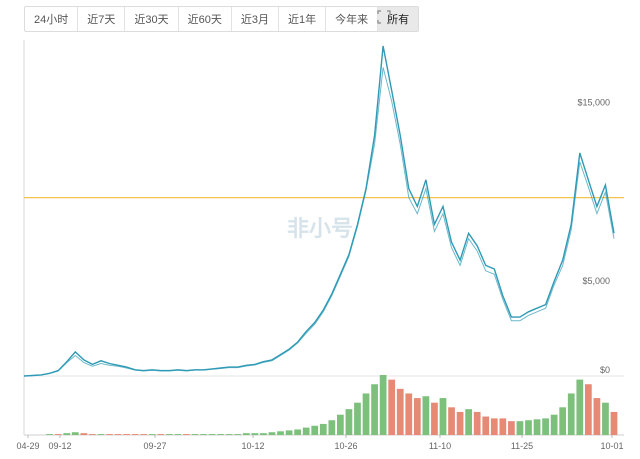 This screenshot has height=459, width=640. I want to click on y-tick-label: $0, so click(605, 370).